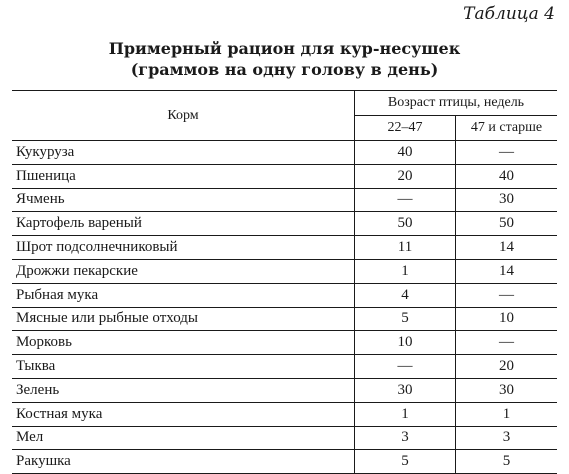 Image resolution: width=569 pixels, height=474 pixels. What do you see at coordinates (405, 438) in the screenshot?
I see `value-22-47-cell: 3` at bounding box center [405, 438].